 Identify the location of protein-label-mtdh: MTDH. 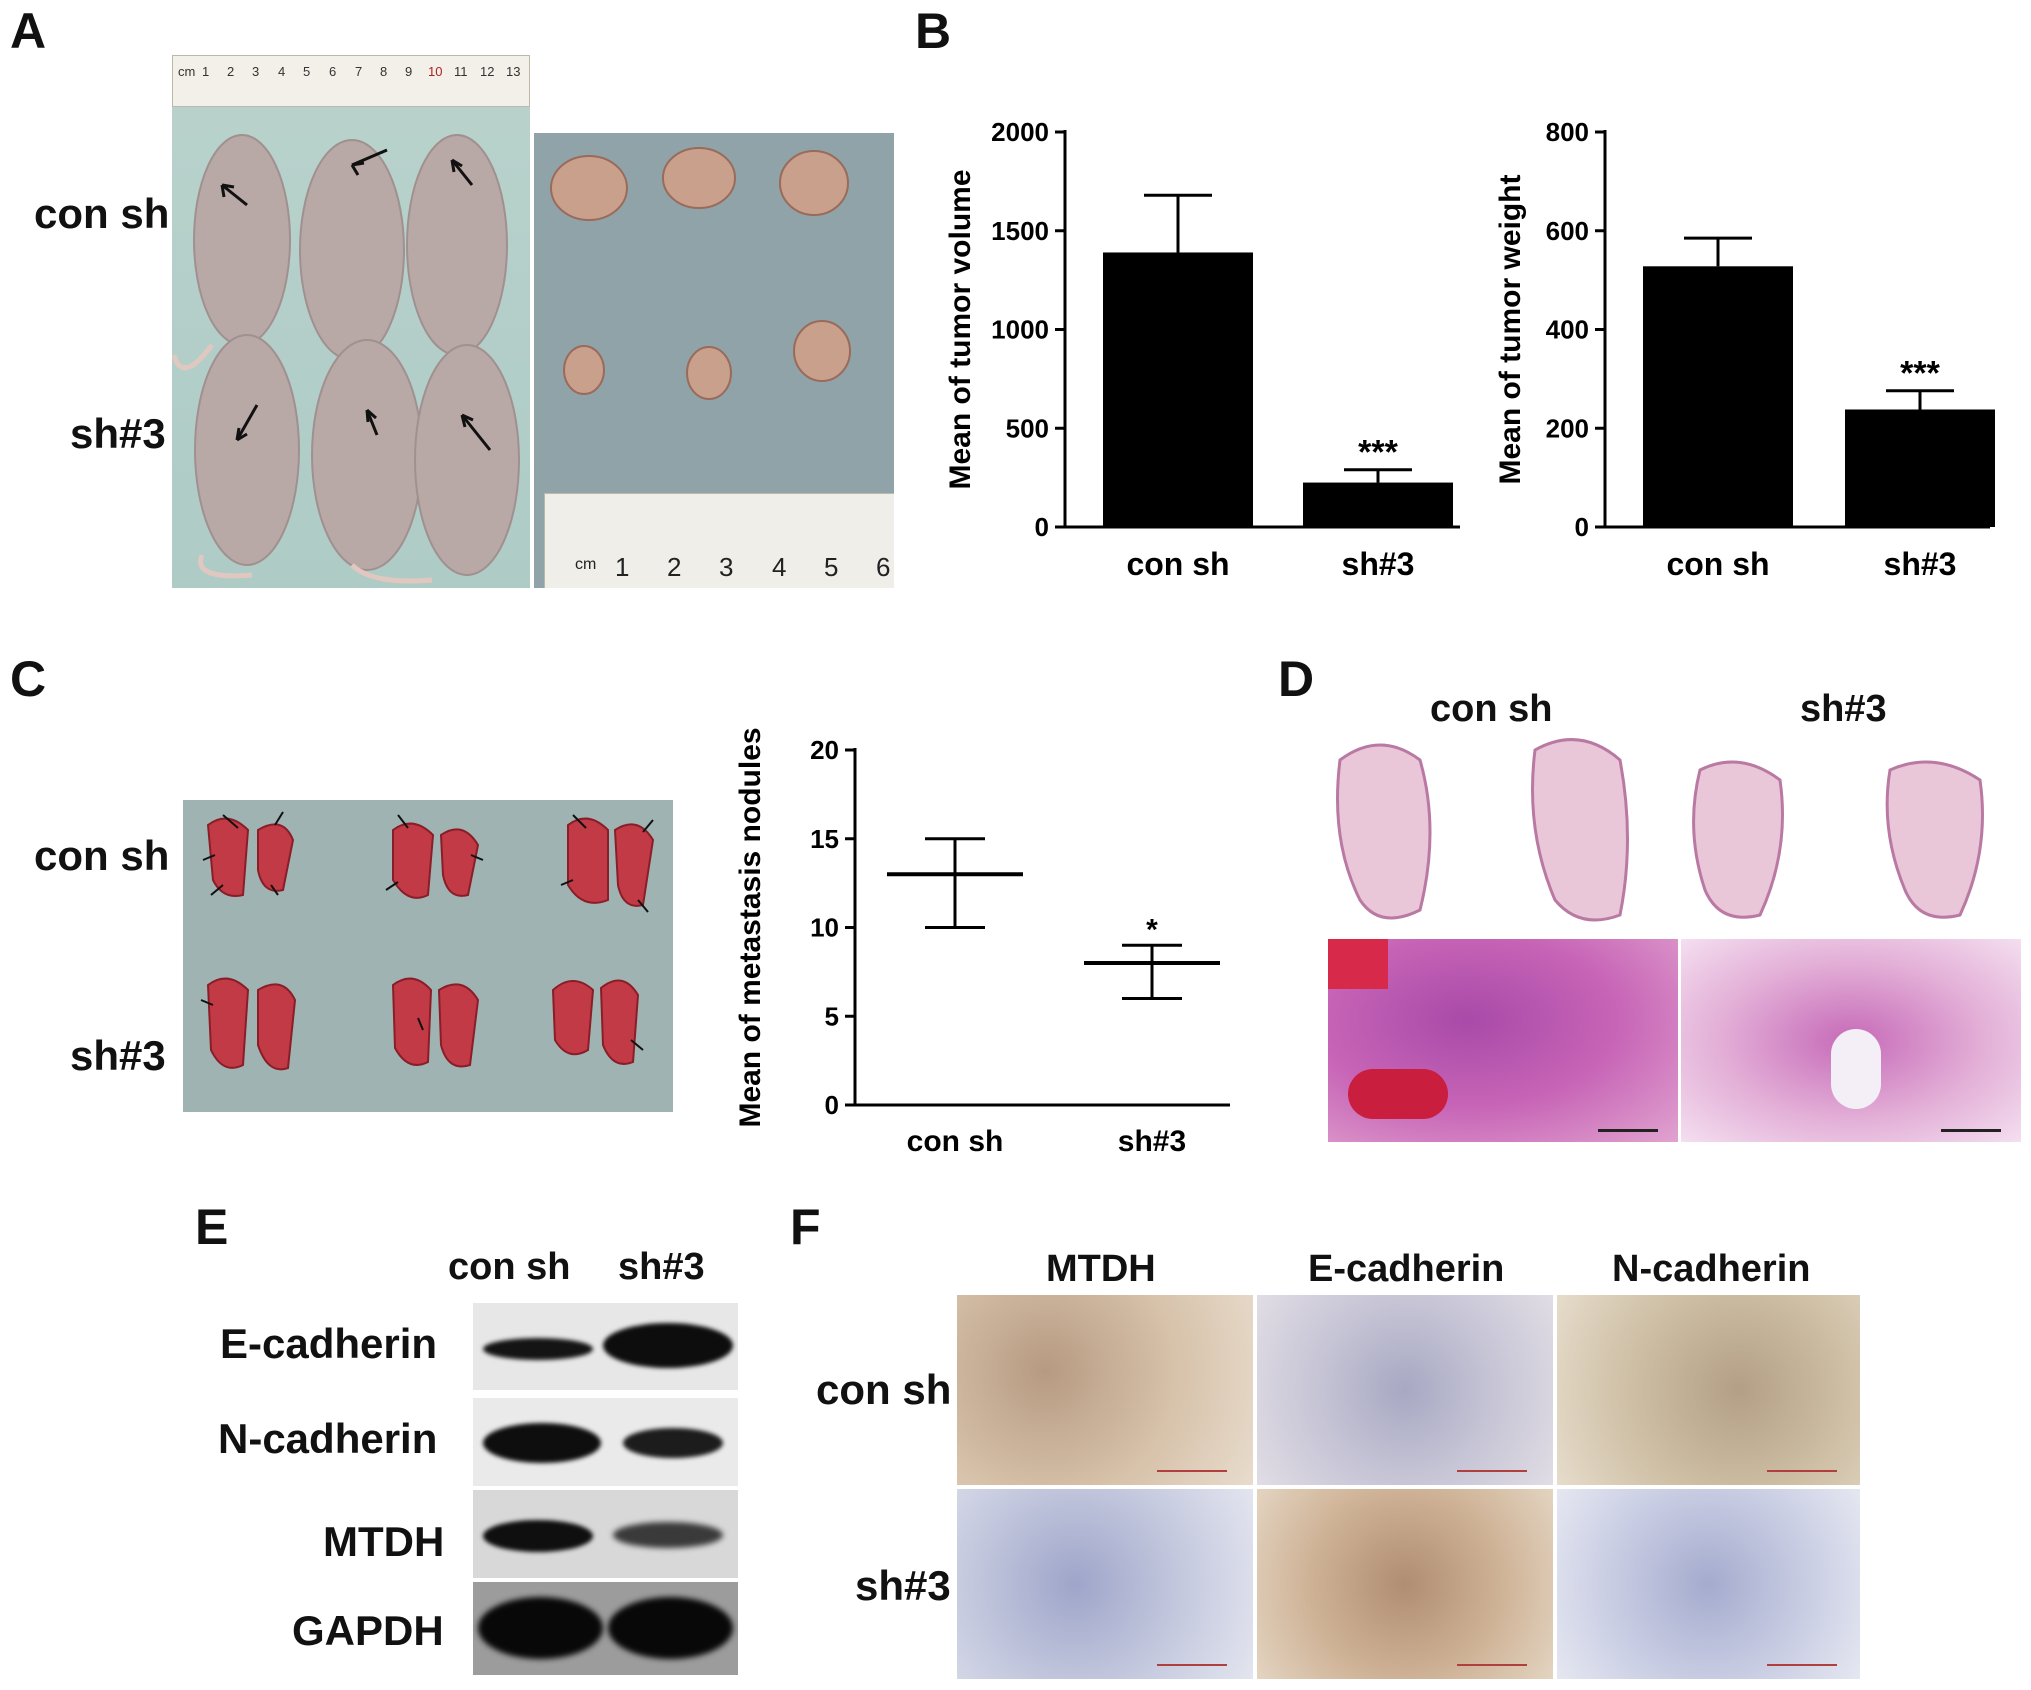
(384, 1541).